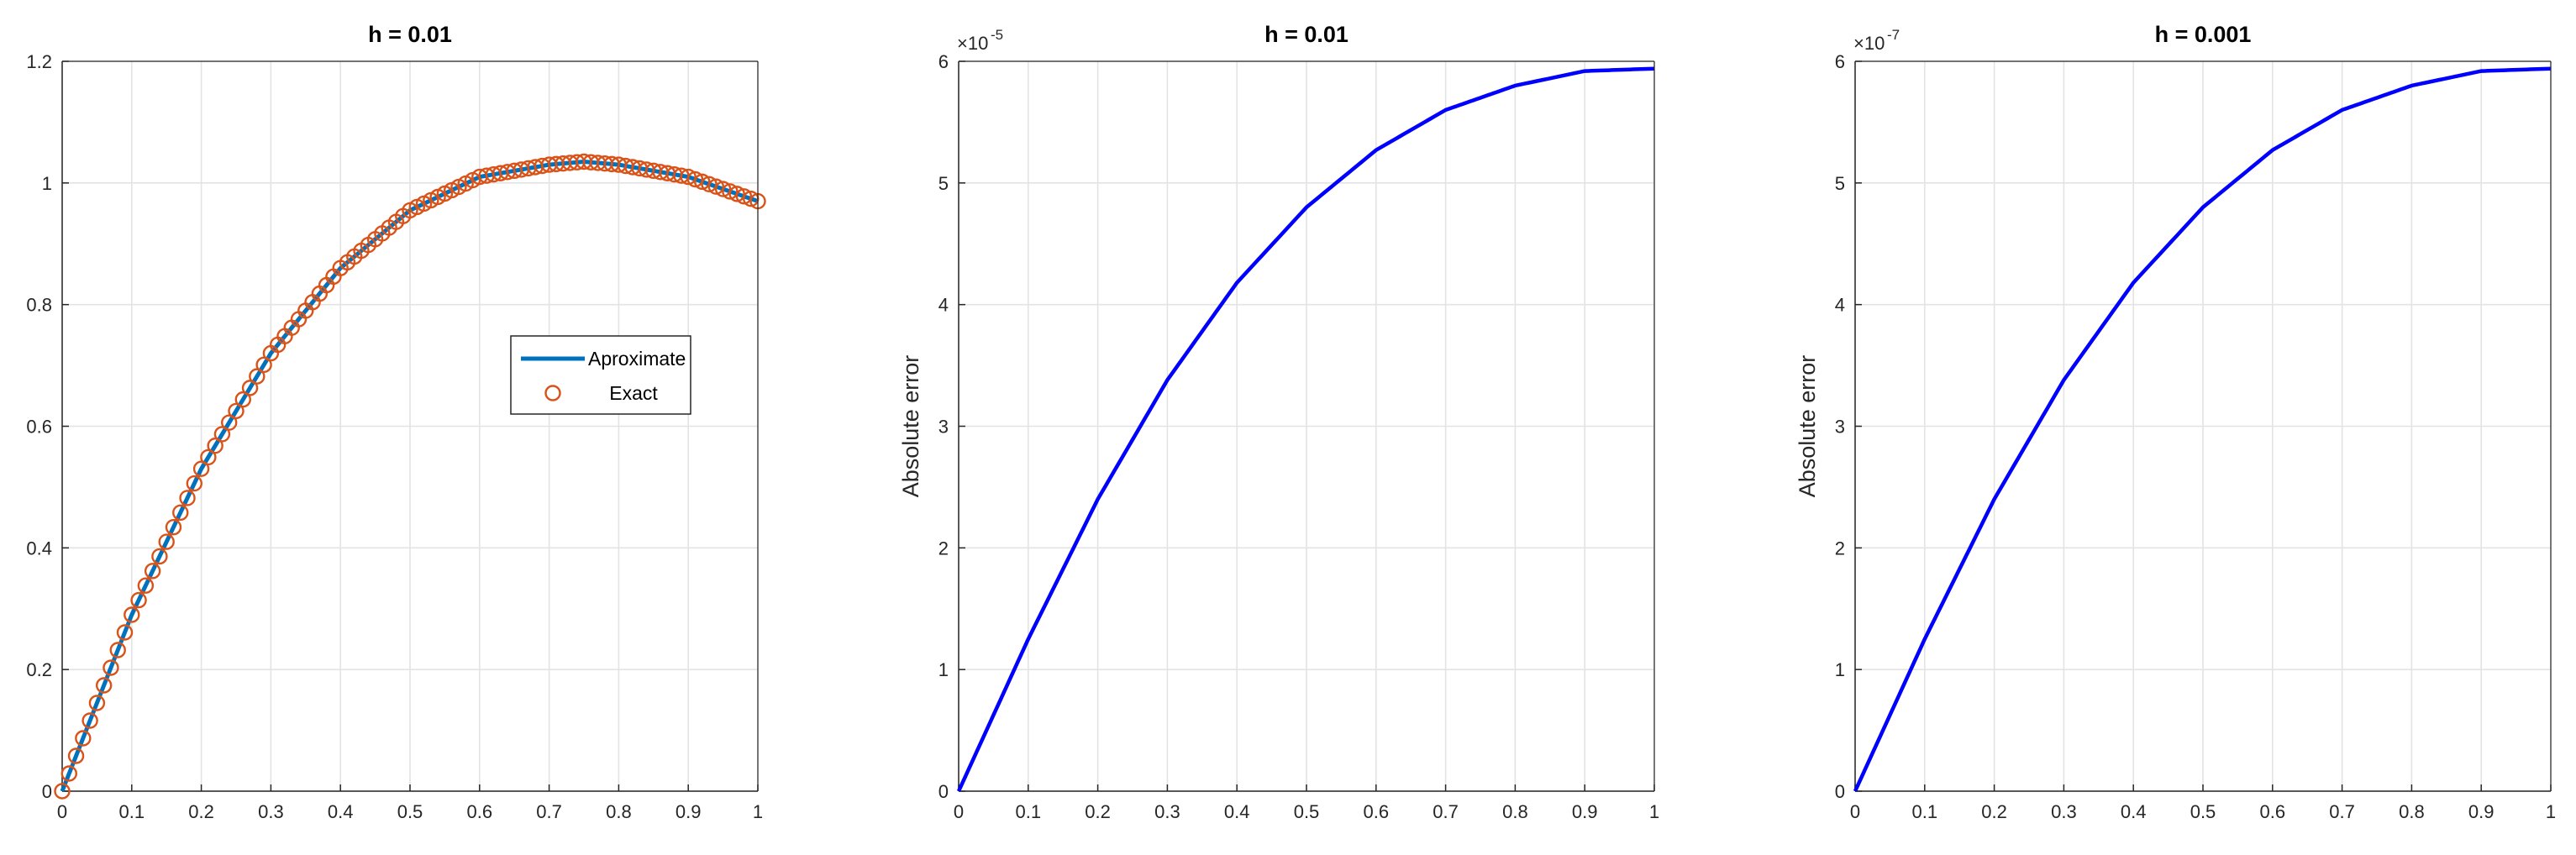 The height and width of the screenshot is (855, 2576). What do you see at coordinates (39, 669) in the screenshot?
I see `y-tick-label: 0.2` at bounding box center [39, 669].